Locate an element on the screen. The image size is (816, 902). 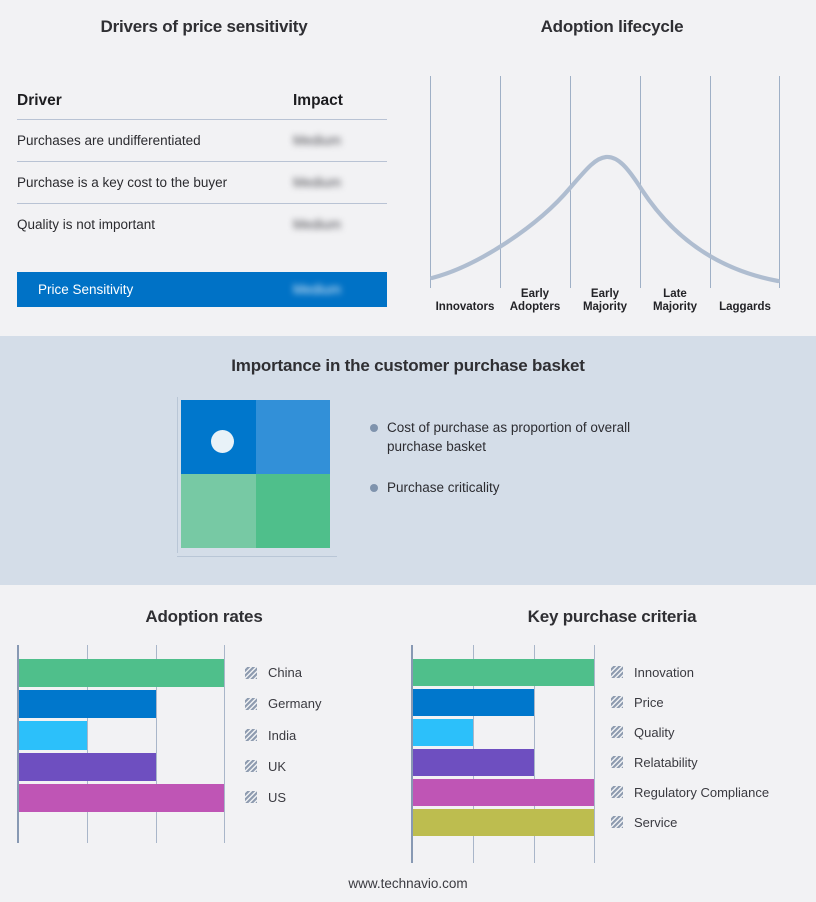
legend-item: Regulatory Compliance is located at coordinates (690, 792).